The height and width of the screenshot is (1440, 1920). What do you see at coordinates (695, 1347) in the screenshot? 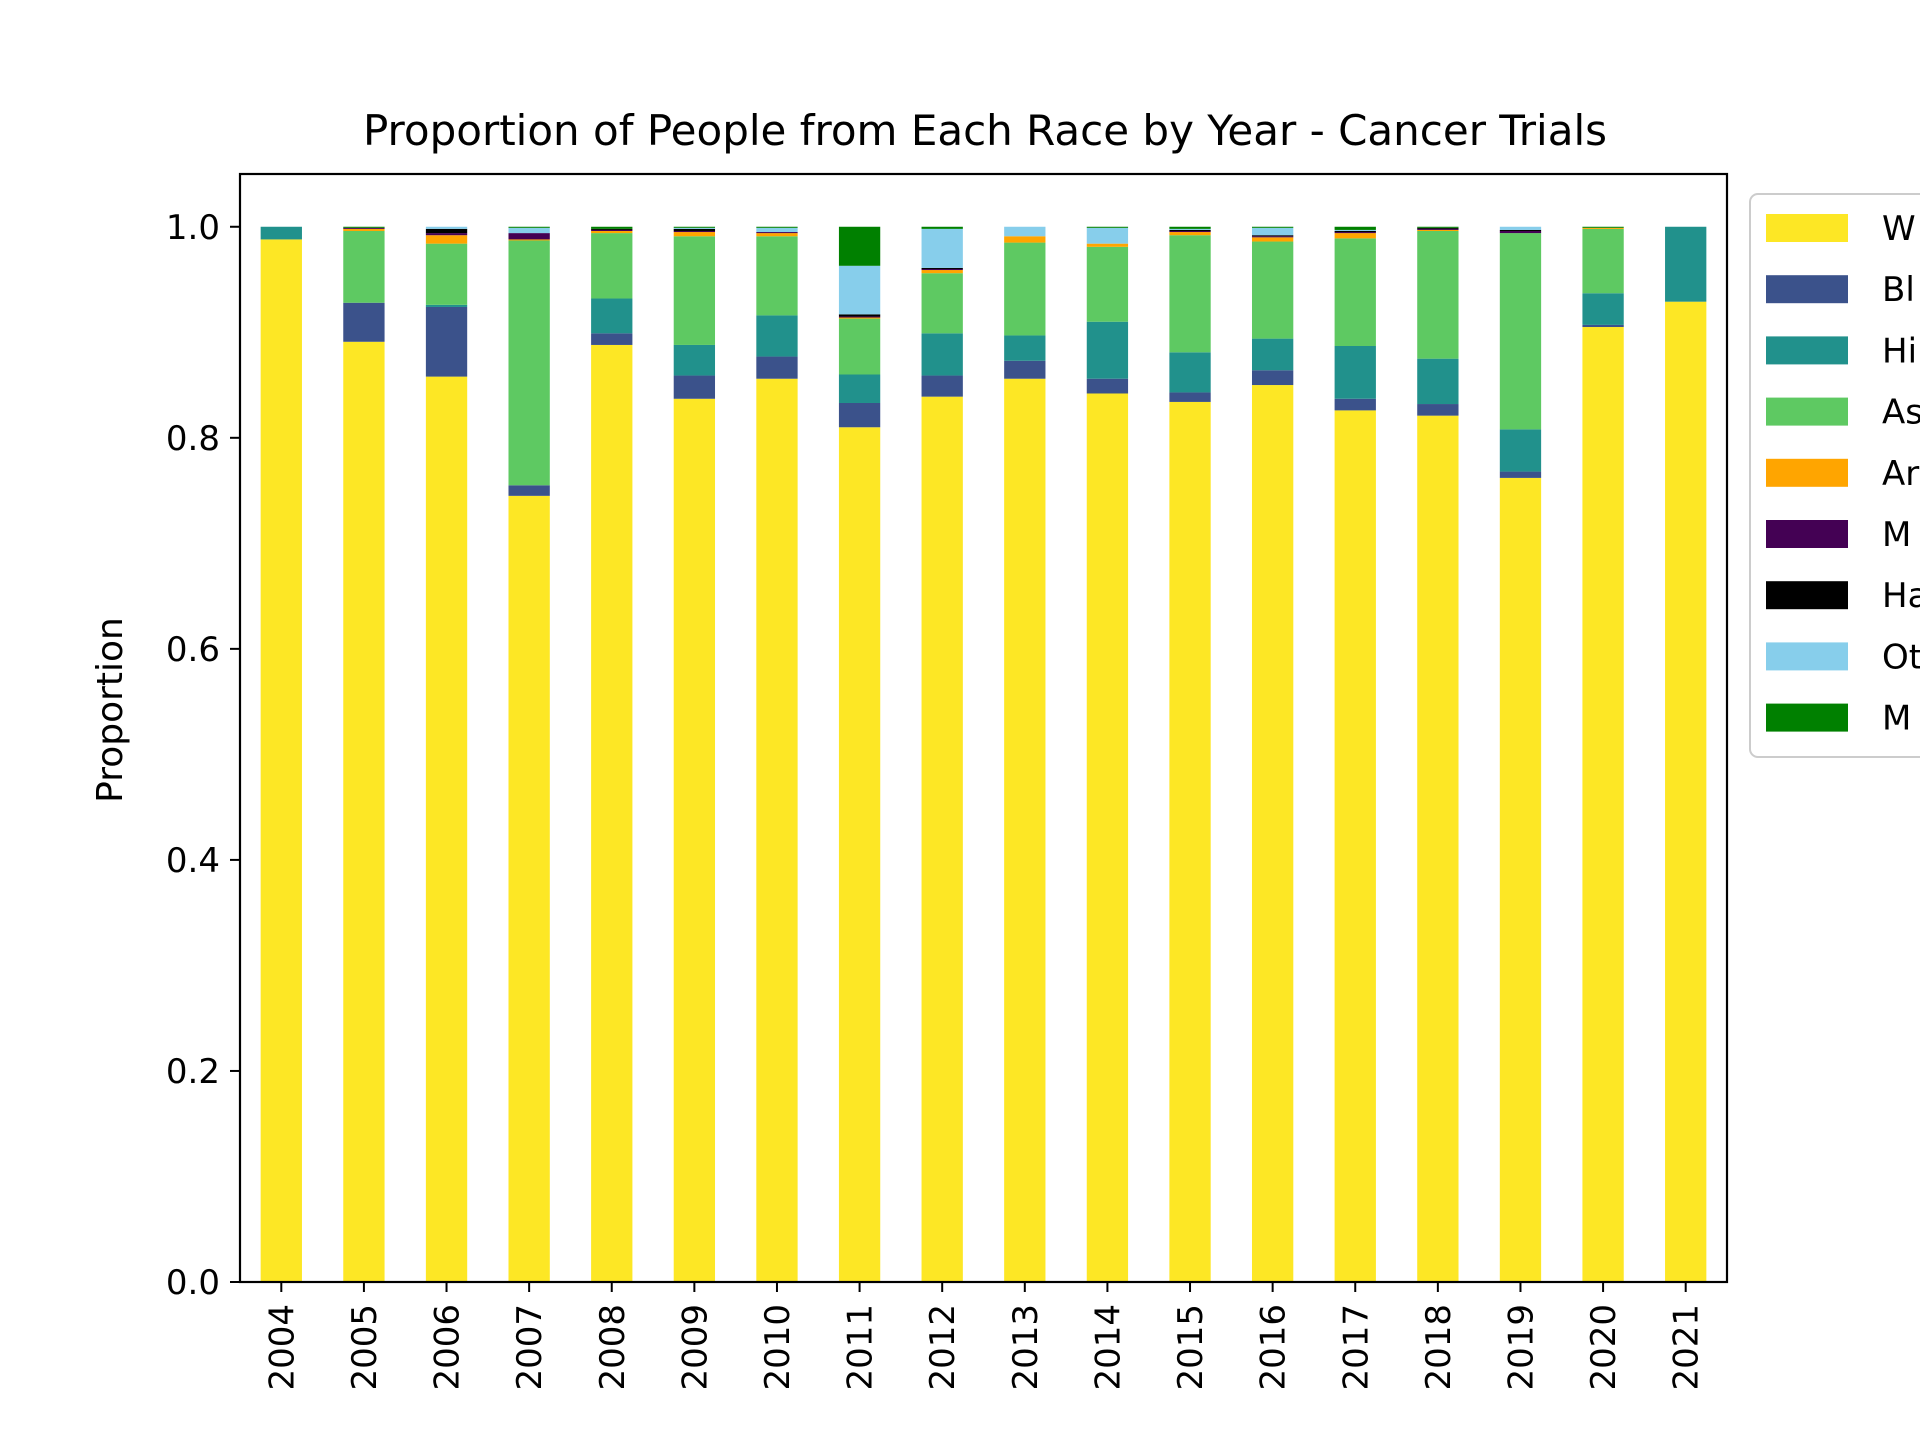
I see `x-tick-label-2009: 2009` at bounding box center [695, 1347].